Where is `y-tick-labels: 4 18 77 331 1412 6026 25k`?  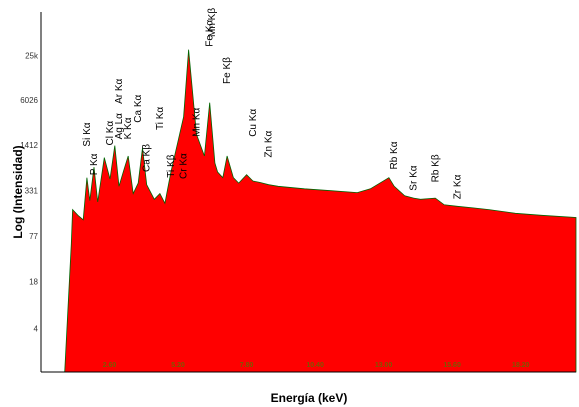 y-tick-labels: 4 18 77 331 1412 6026 25k is located at coordinates (29, 192).